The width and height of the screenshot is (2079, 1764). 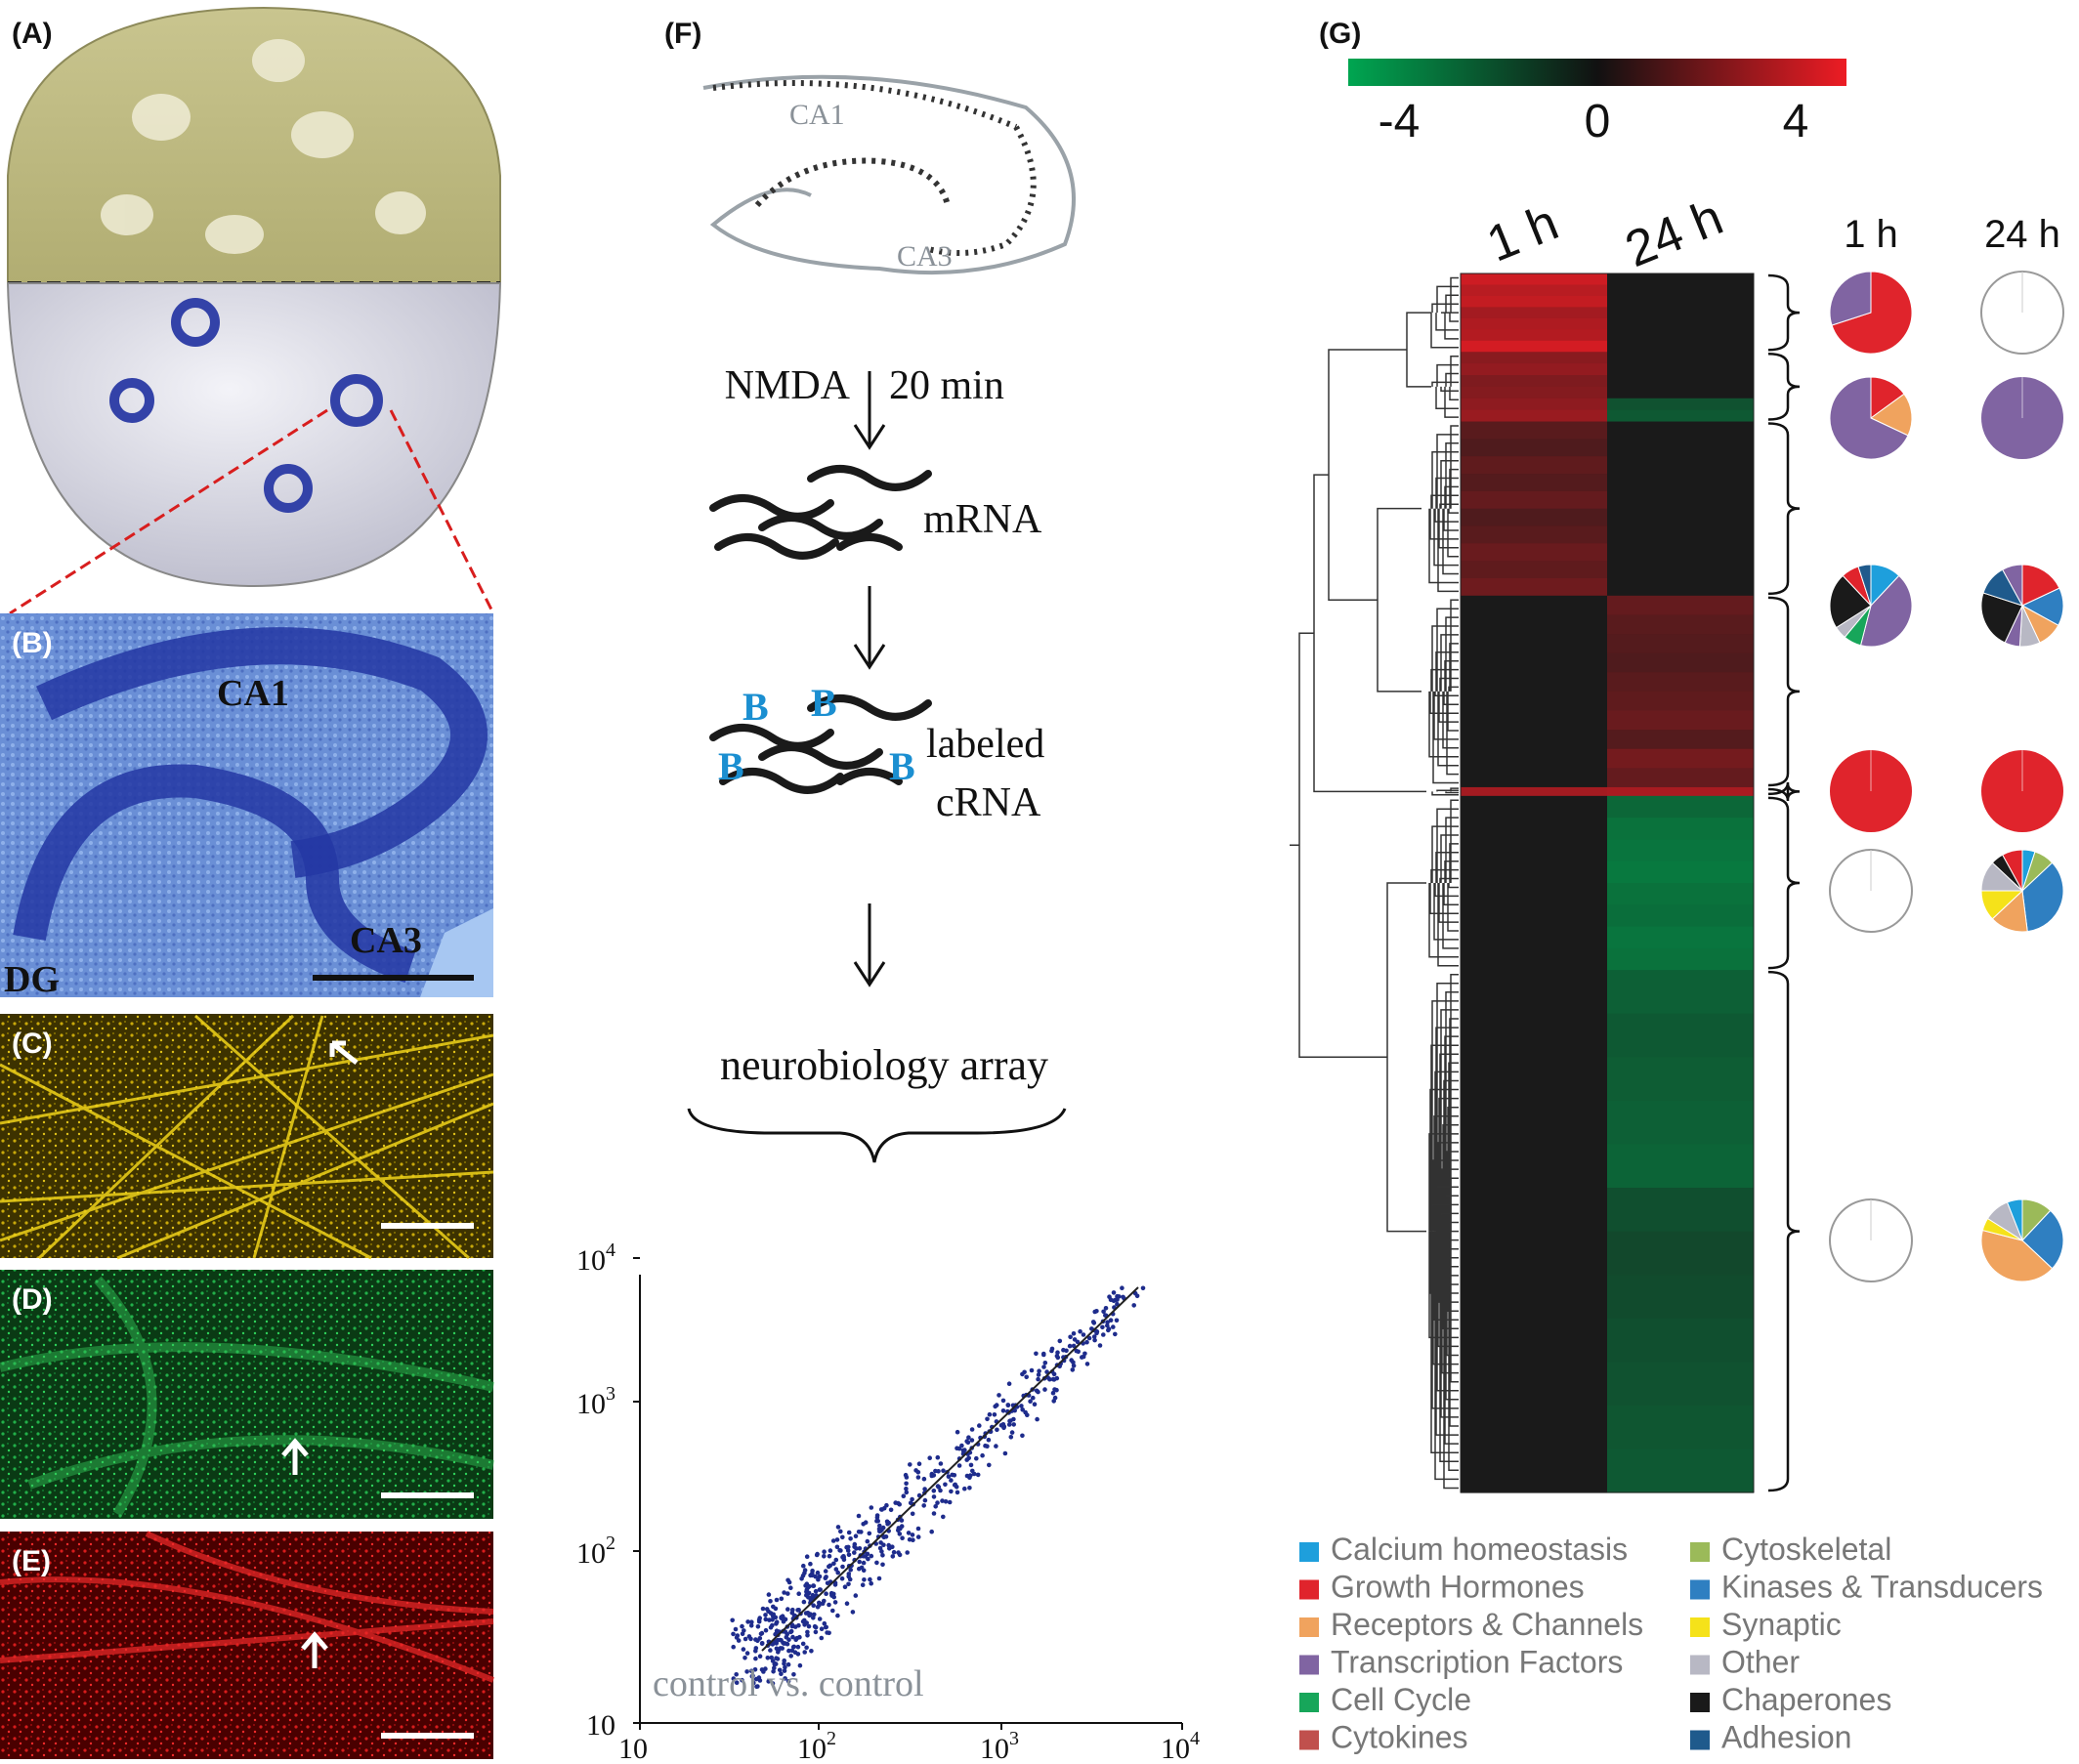 I want to click on panel-label-b: (B), so click(x=32, y=643).